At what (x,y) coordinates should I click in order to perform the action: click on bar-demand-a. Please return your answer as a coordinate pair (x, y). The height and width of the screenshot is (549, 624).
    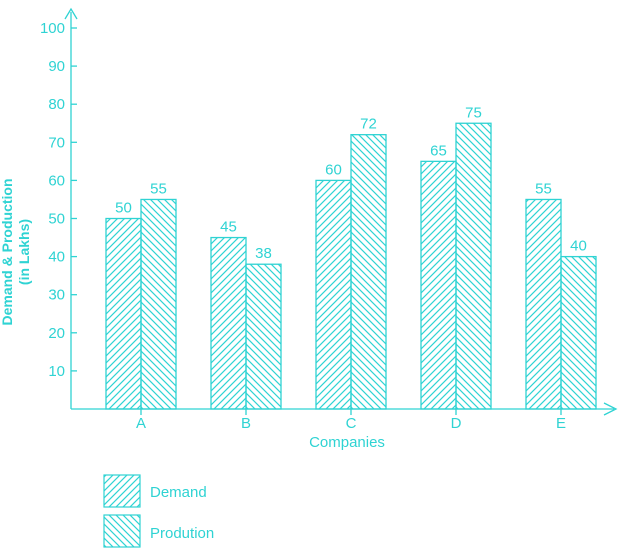
    Looking at the image, I should click on (123, 313).